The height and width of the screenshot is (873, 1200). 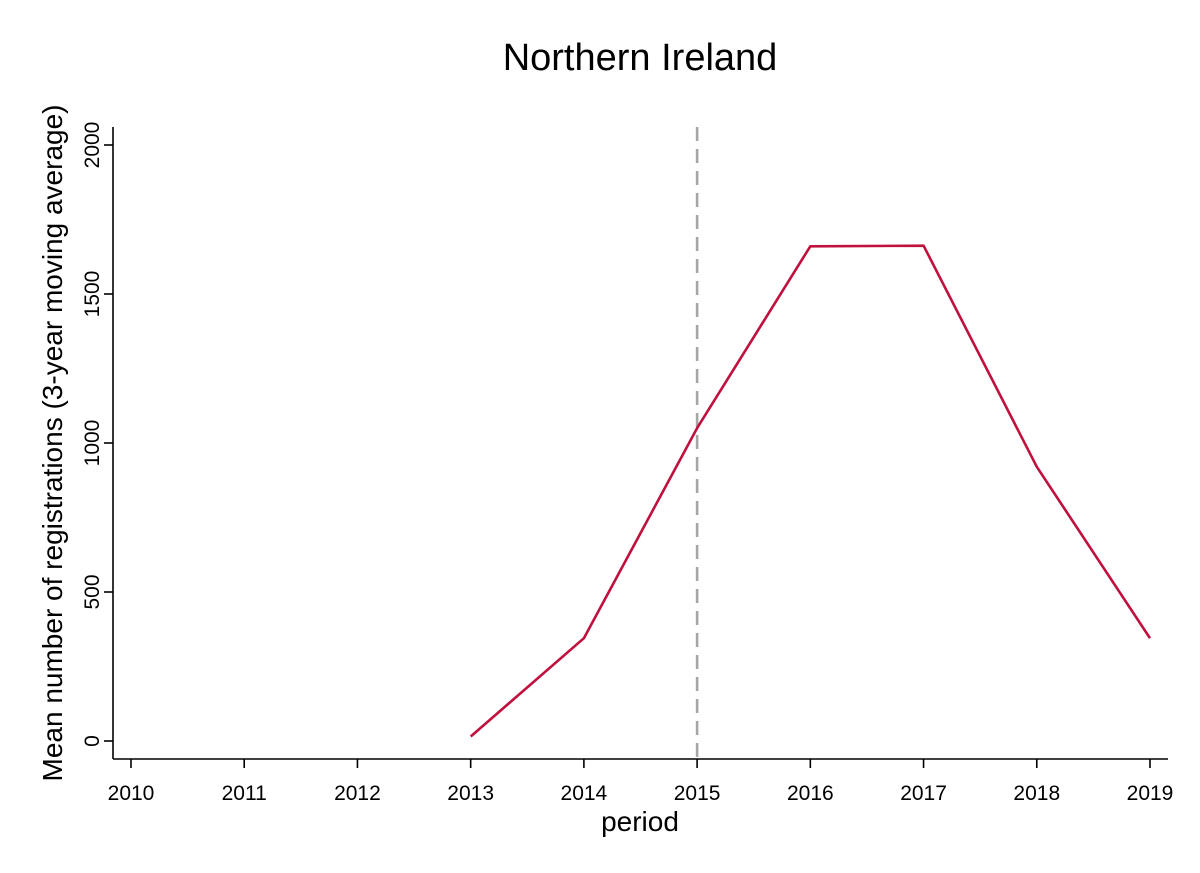 What do you see at coordinates (470, 793) in the screenshot?
I see `x-tick-label: 2013` at bounding box center [470, 793].